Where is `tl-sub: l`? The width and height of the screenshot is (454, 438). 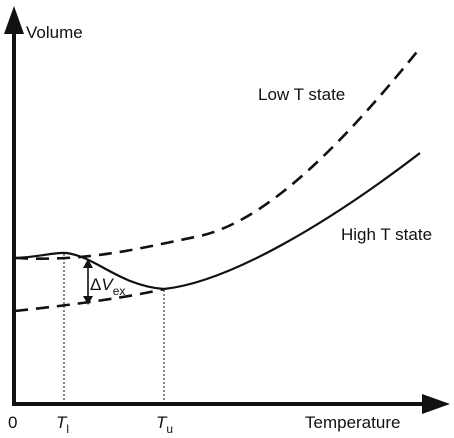 tl-sub: l is located at coordinates (67, 429).